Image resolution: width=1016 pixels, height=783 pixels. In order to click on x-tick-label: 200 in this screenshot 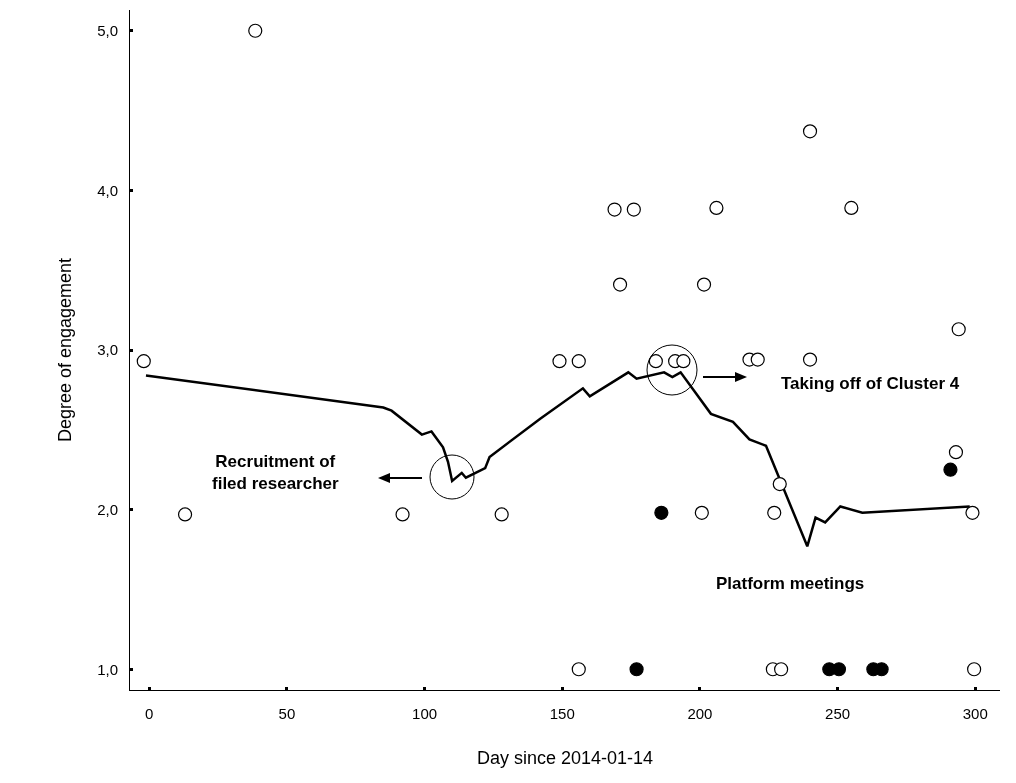, I will do `click(700, 713)`.